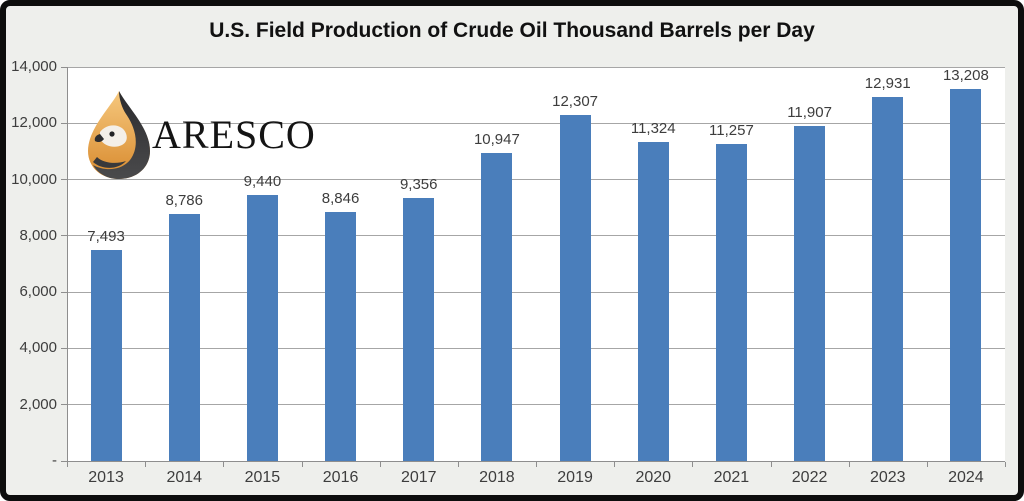  I want to click on bar-2024, so click(966, 275).